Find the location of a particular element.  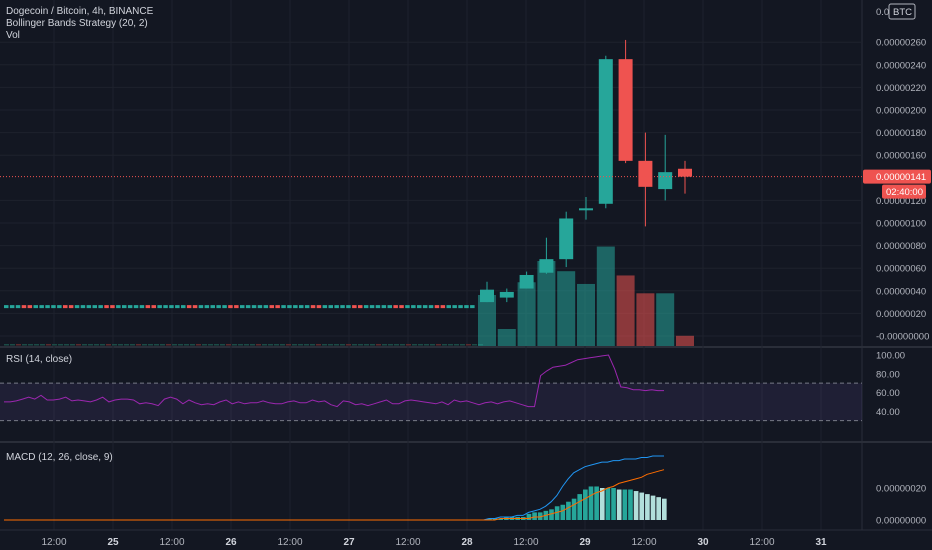

price-tick-label: 0.00000260 is located at coordinates (901, 43).